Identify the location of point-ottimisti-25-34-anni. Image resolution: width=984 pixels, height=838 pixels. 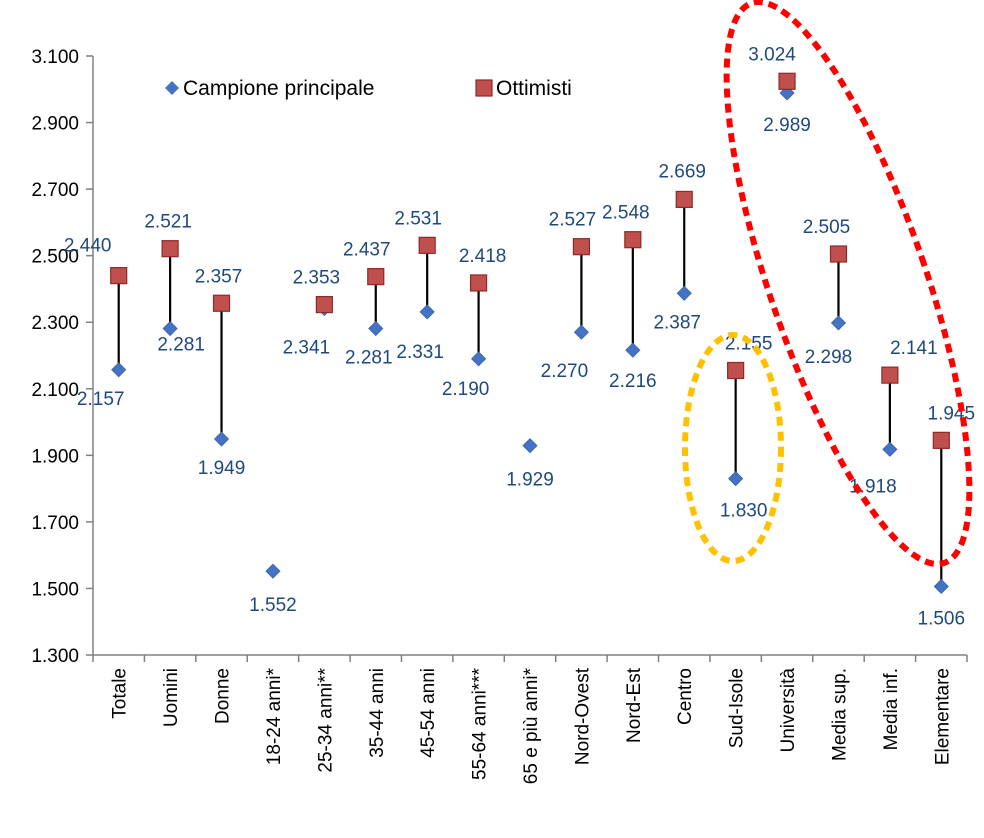
(324, 304).